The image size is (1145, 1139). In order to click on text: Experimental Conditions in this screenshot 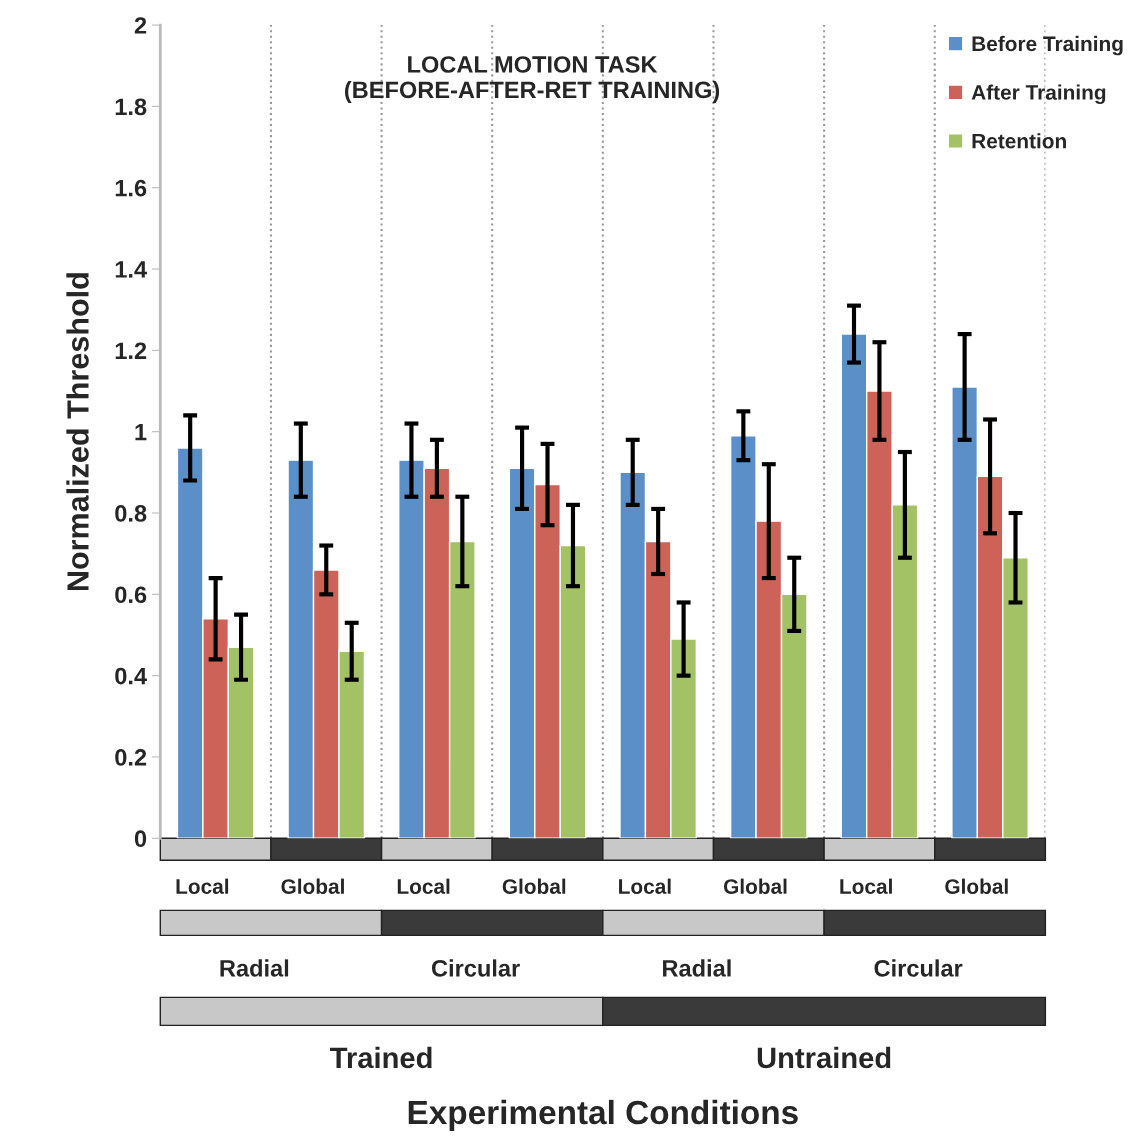, I will do `click(603, 1115)`.